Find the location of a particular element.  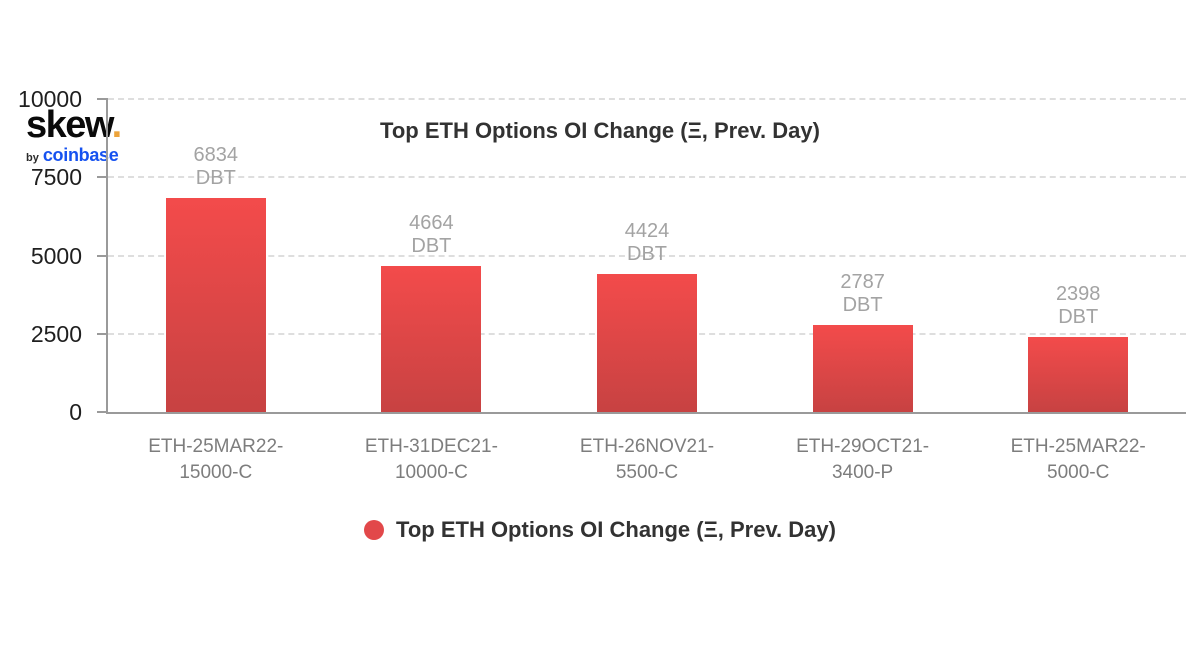

skew-logo: skew. by coinbase is located at coordinates (74, 134).